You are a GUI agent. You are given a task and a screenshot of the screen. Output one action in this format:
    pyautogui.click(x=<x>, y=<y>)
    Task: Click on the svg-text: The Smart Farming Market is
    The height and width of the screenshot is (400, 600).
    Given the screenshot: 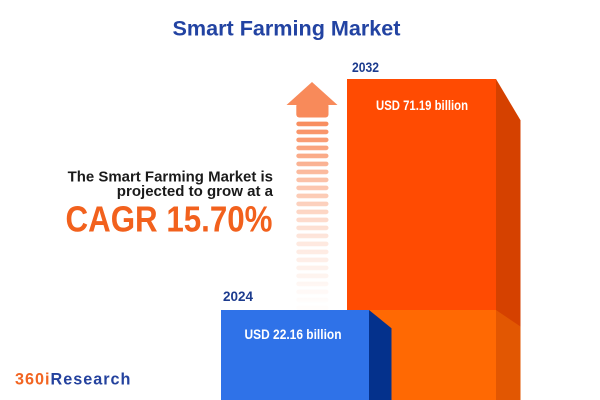 What is the action you would take?
    pyautogui.click(x=170, y=178)
    